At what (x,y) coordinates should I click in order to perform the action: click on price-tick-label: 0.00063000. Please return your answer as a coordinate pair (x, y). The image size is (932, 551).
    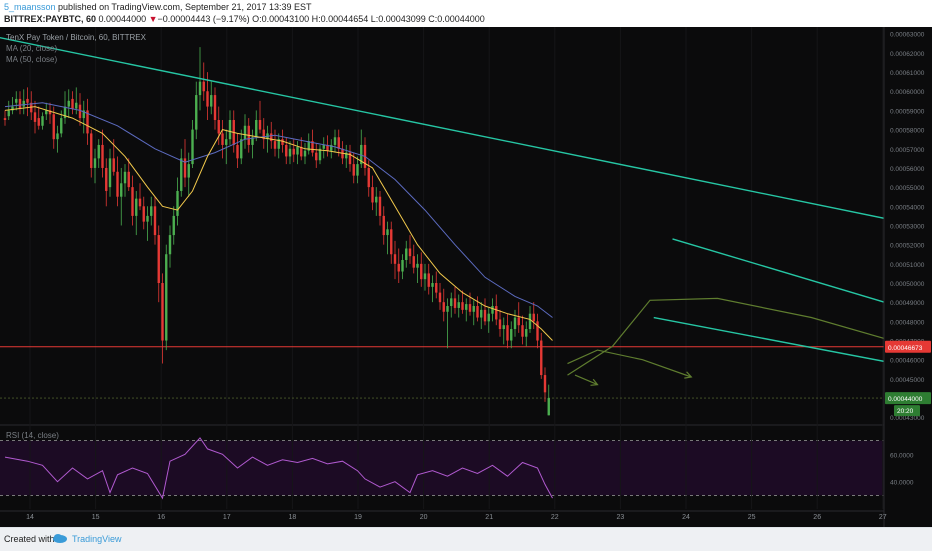
    Looking at the image, I should click on (907, 35).